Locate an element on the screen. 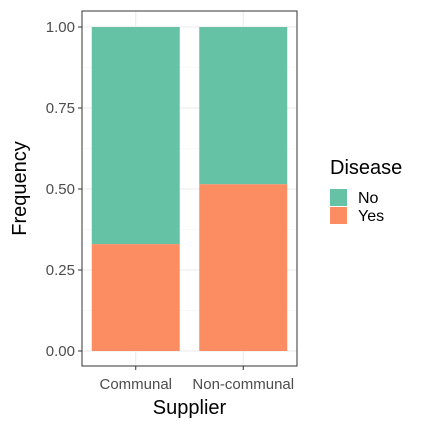  y-tick-label: 0.25 is located at coordinates (60, 270).